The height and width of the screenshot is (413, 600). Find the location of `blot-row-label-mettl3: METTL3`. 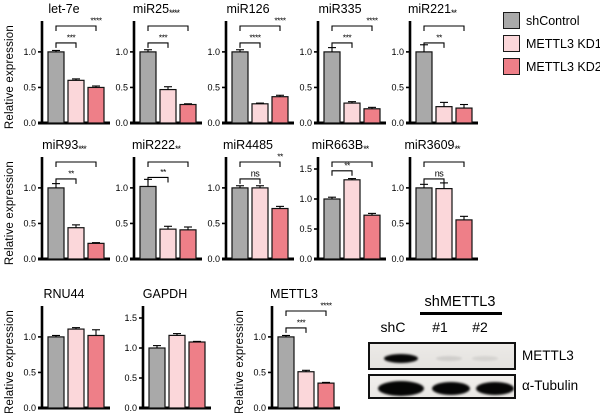

blot-row-label-mettl3: METTL3 is located at coordinates (548, 355).